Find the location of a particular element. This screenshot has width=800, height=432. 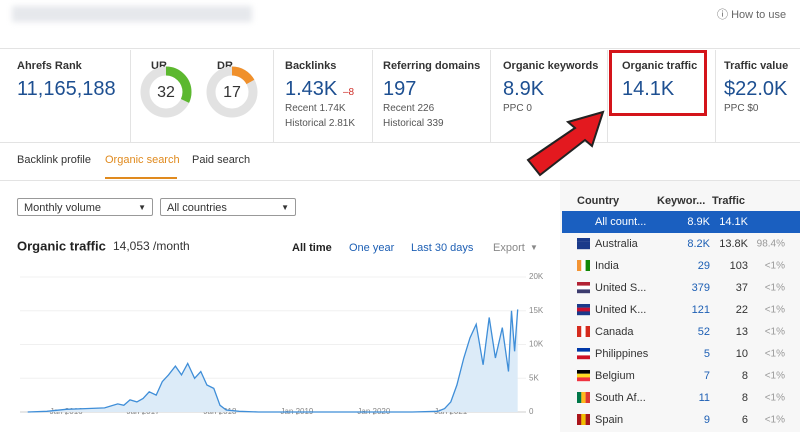

arrow is located at coordinates (565, 143).